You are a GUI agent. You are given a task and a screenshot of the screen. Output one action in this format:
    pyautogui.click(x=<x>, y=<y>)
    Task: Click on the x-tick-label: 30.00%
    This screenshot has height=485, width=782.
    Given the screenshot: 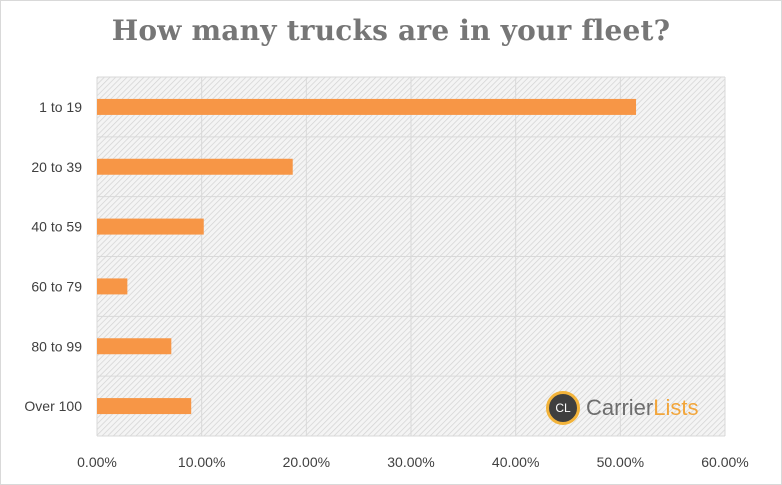 What is the action you would take?
    pyautogui.click(x=410, y=462)
    